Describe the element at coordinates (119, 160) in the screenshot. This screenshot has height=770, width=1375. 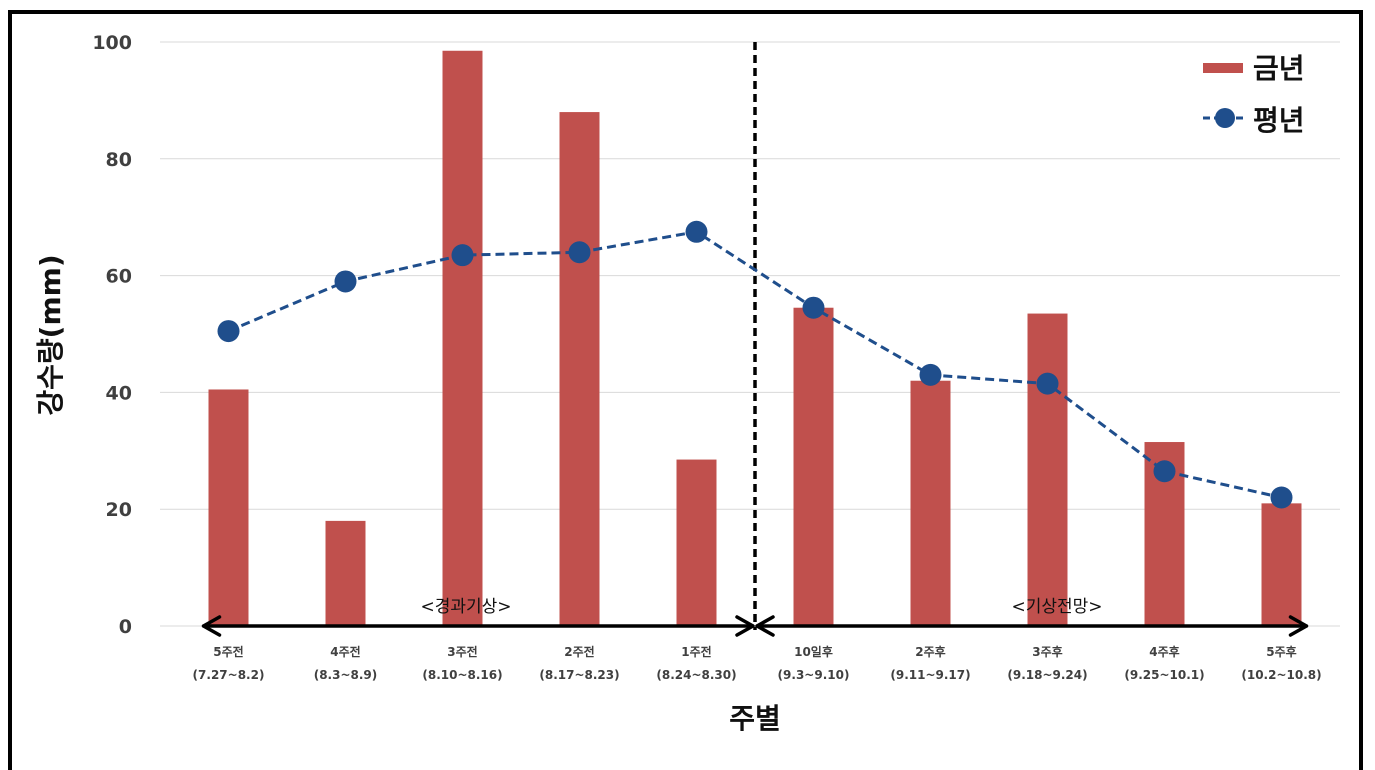
I see `y-tick-label: 80` at that location.